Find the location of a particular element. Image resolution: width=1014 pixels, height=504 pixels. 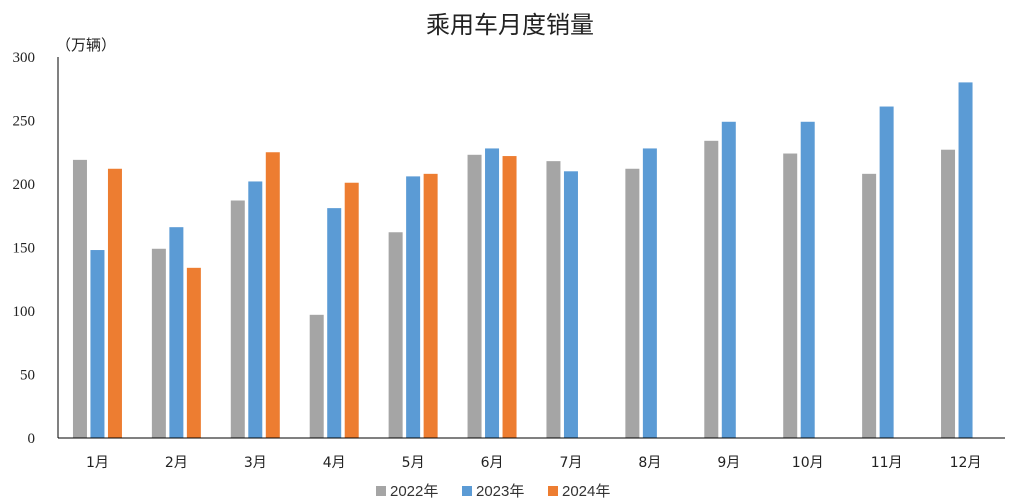

bar-2023年-12月 is located at coordinates (965, 260).